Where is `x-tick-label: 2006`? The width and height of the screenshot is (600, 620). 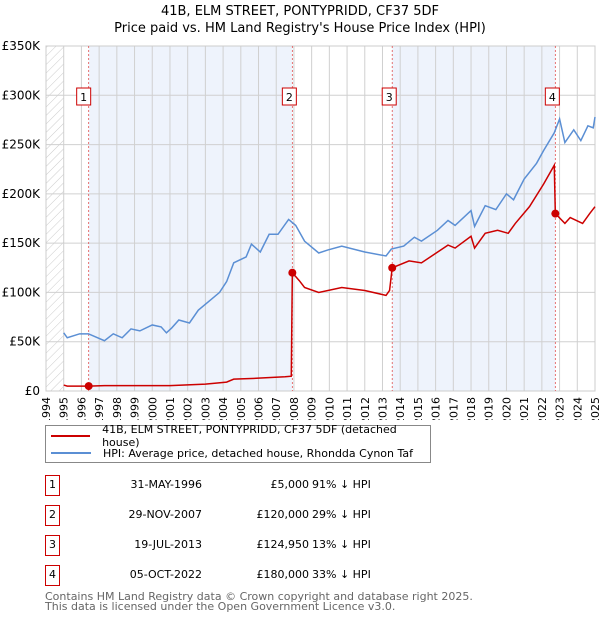 x-tick-label: 2006 is located at coordinates (259, 408).